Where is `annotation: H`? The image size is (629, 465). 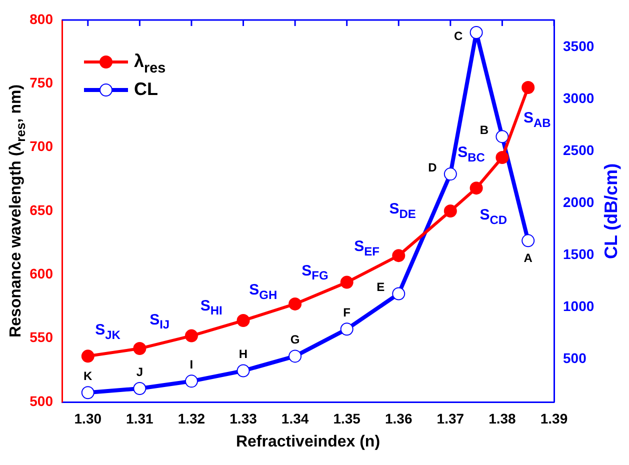
annotation: H is located at coordinates (243, 354).